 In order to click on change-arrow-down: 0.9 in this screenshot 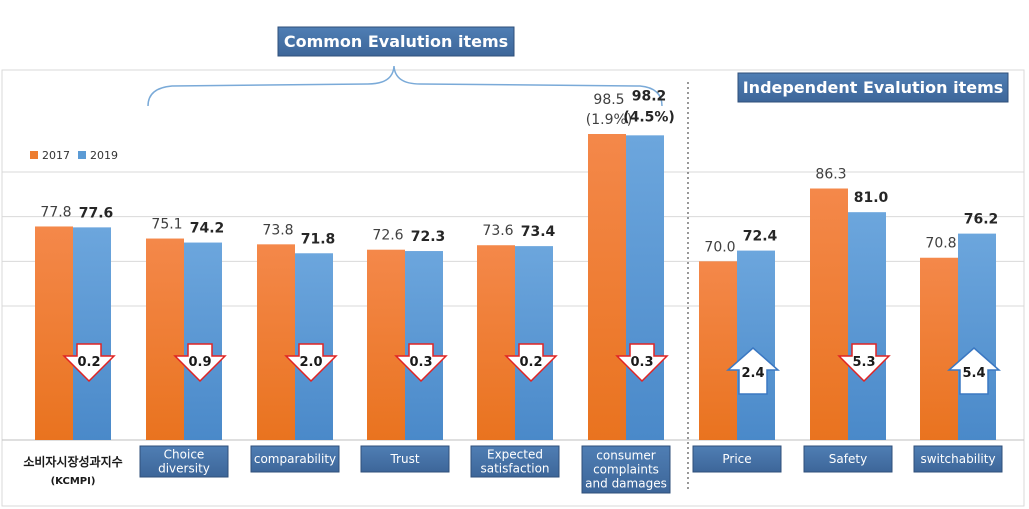, I will do `click(200, 363)`.